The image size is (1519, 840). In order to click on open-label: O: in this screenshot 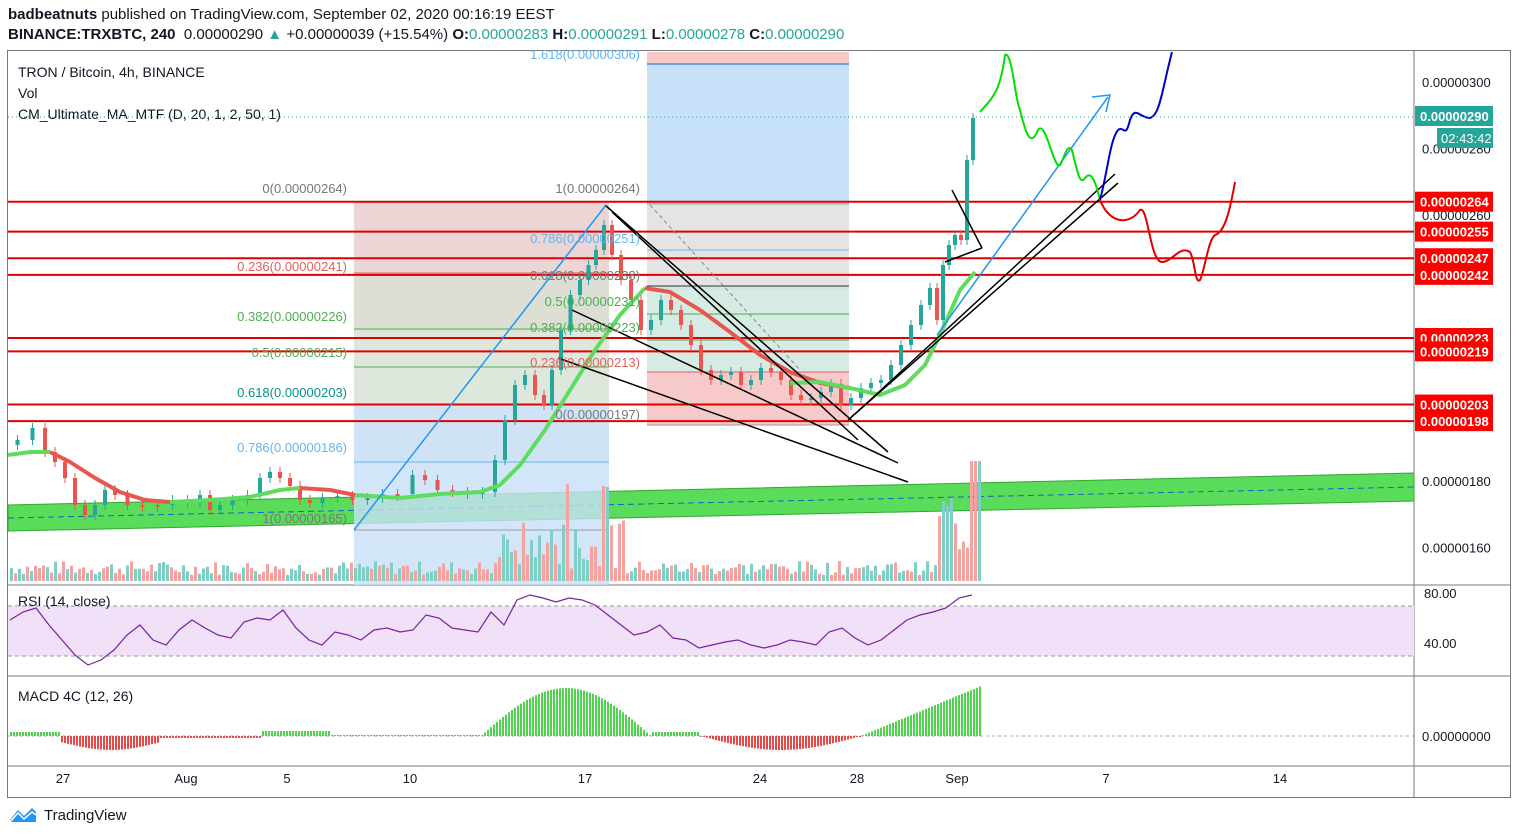, I will do `click(460, 34)`.